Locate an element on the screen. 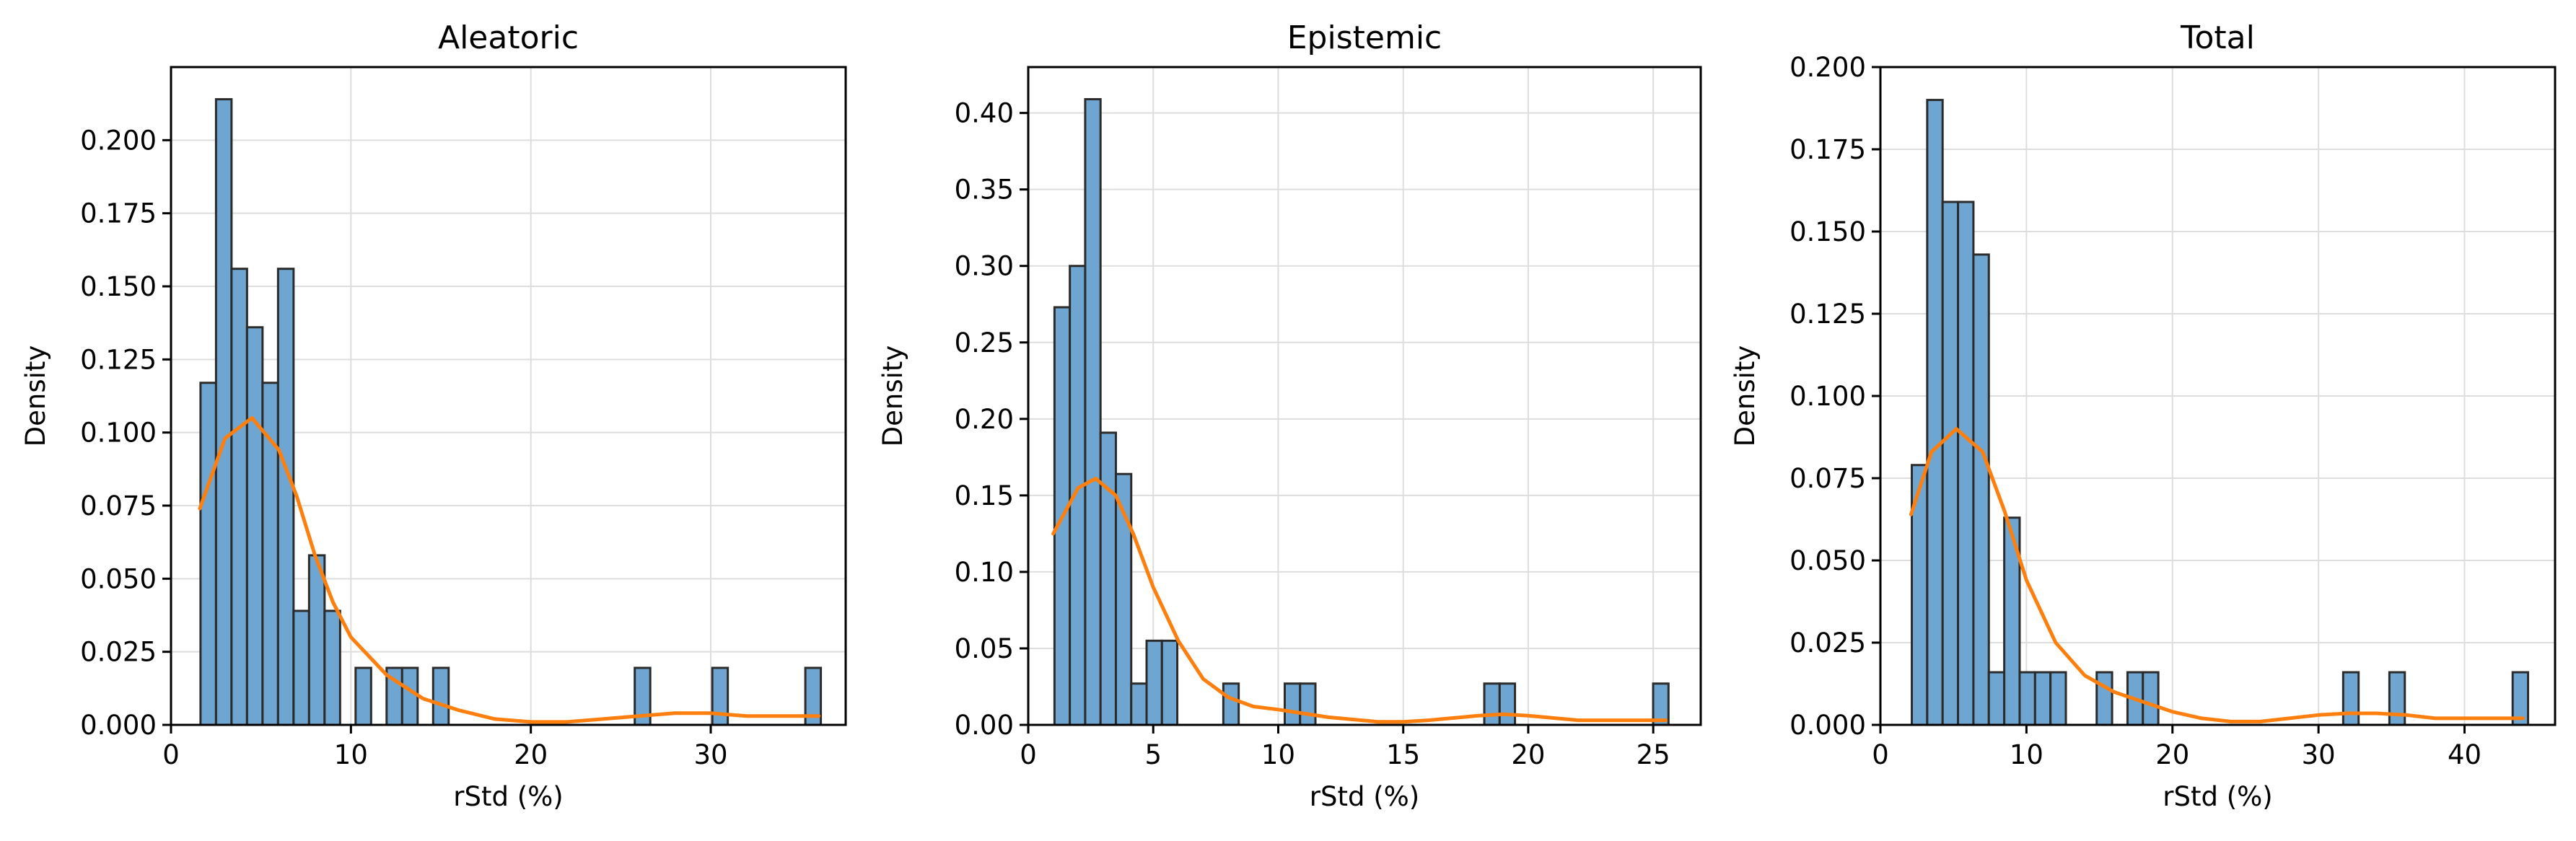 The image size is (2576, 841). x-tick-label: 15 is located at coordinates (1403, 754).